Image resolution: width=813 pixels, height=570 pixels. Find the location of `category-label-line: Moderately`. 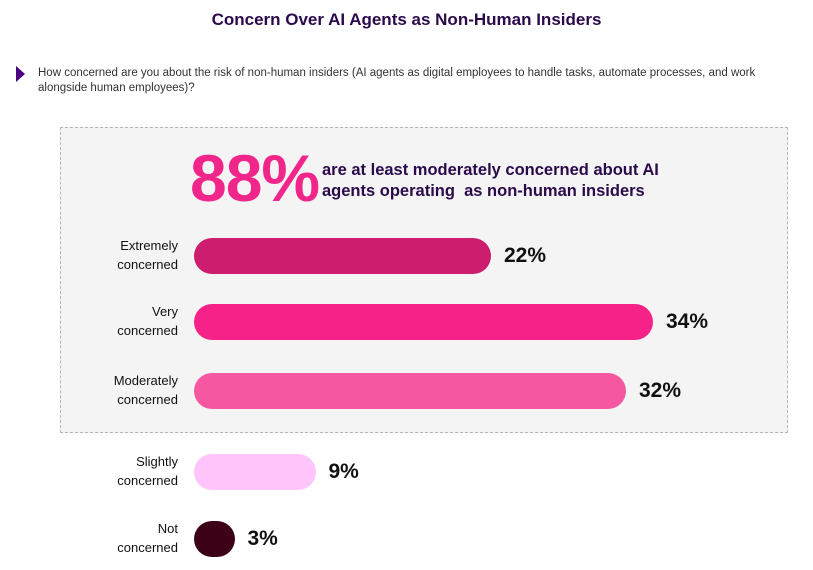

category-label-line: Moderately is located at coordinates (145, 380).